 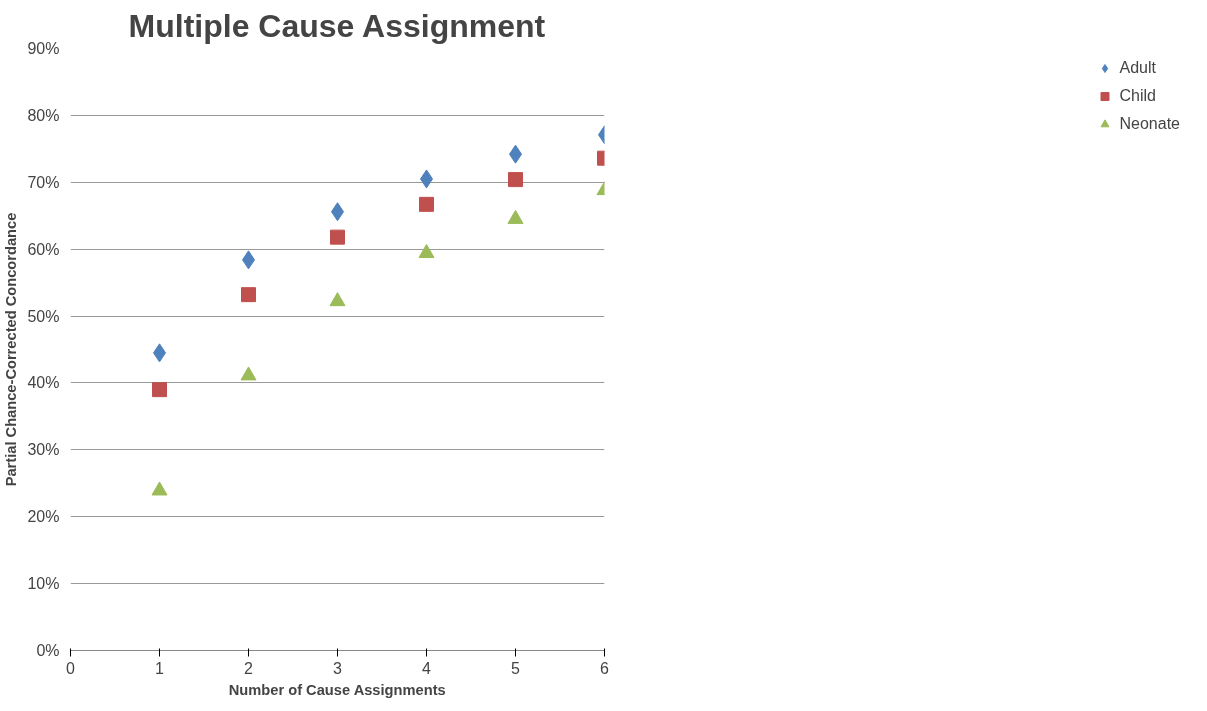 I want to click on y-tick-label: 50%, so click(x=43, y=316).